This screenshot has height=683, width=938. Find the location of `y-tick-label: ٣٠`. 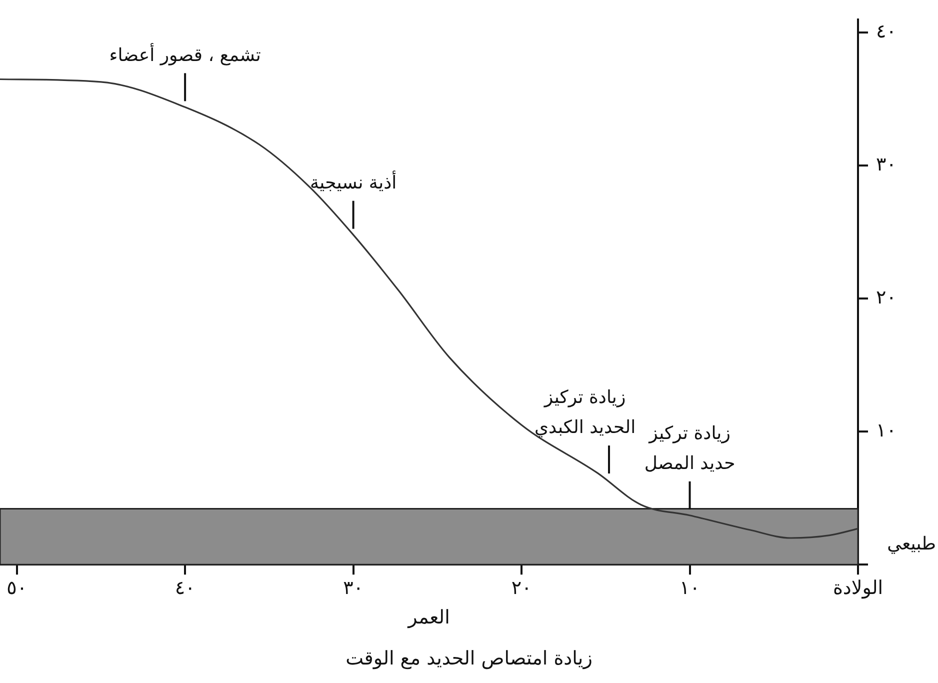

y-tick-label: ٣٠ is located at coordinates (886, 165).